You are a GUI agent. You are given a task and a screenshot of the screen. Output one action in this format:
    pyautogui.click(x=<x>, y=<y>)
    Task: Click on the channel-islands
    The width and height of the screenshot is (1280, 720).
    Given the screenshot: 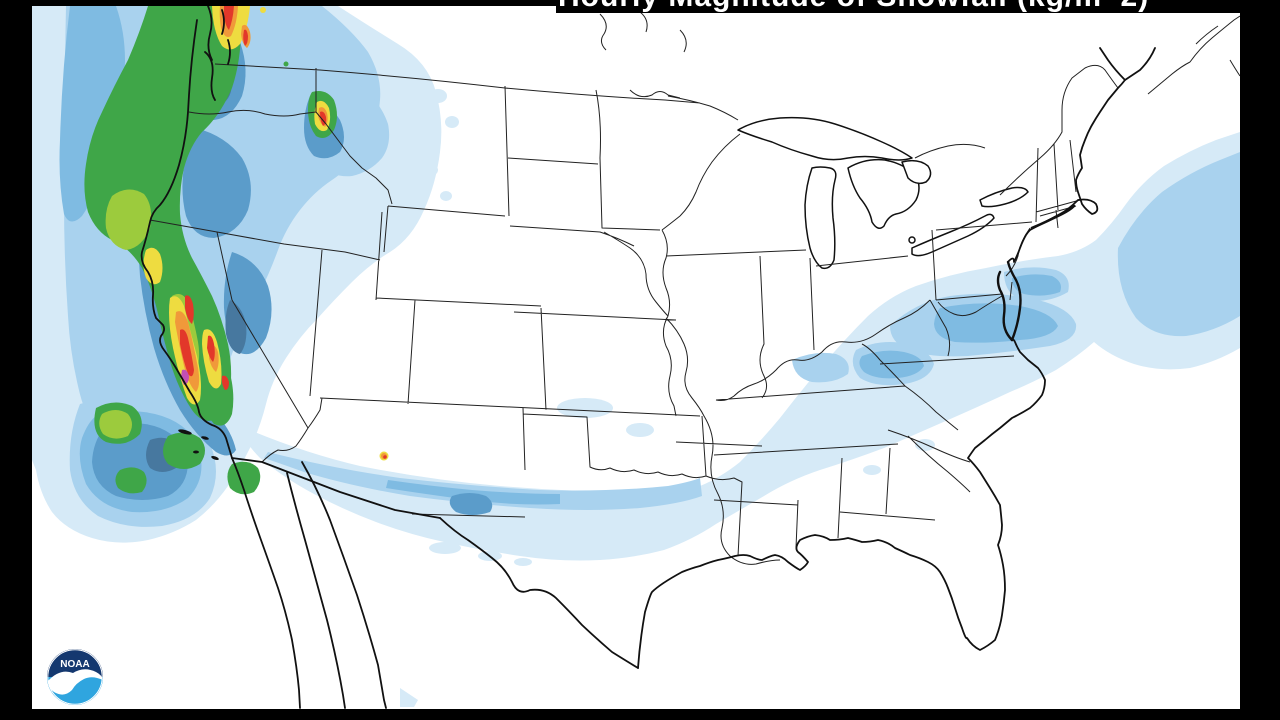 What is the action you would take?
    pyautogui.click(x=198, y=445)
    